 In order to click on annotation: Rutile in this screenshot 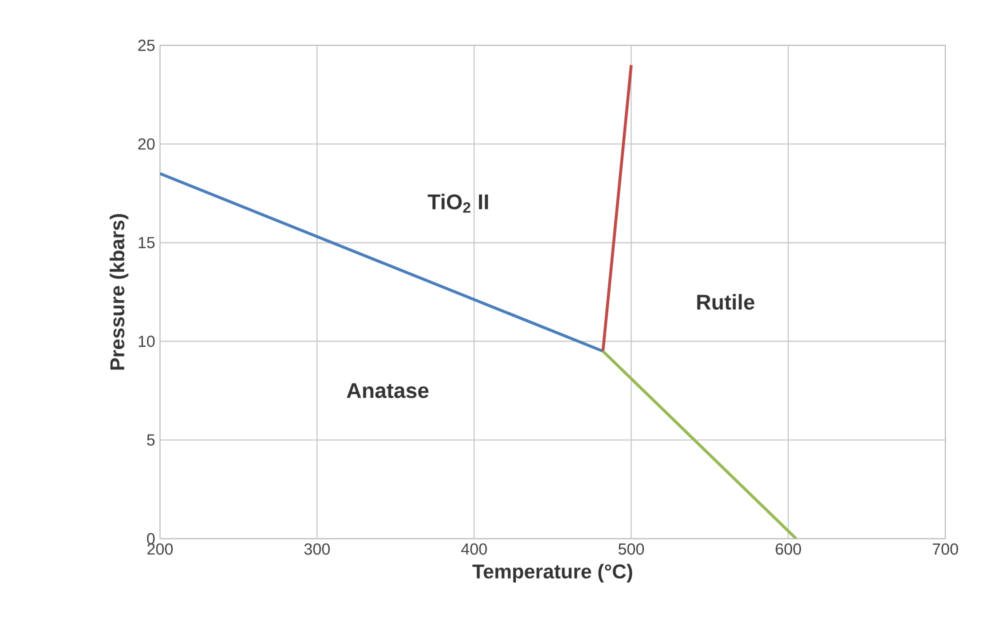, I will do `click(725, 302)`.